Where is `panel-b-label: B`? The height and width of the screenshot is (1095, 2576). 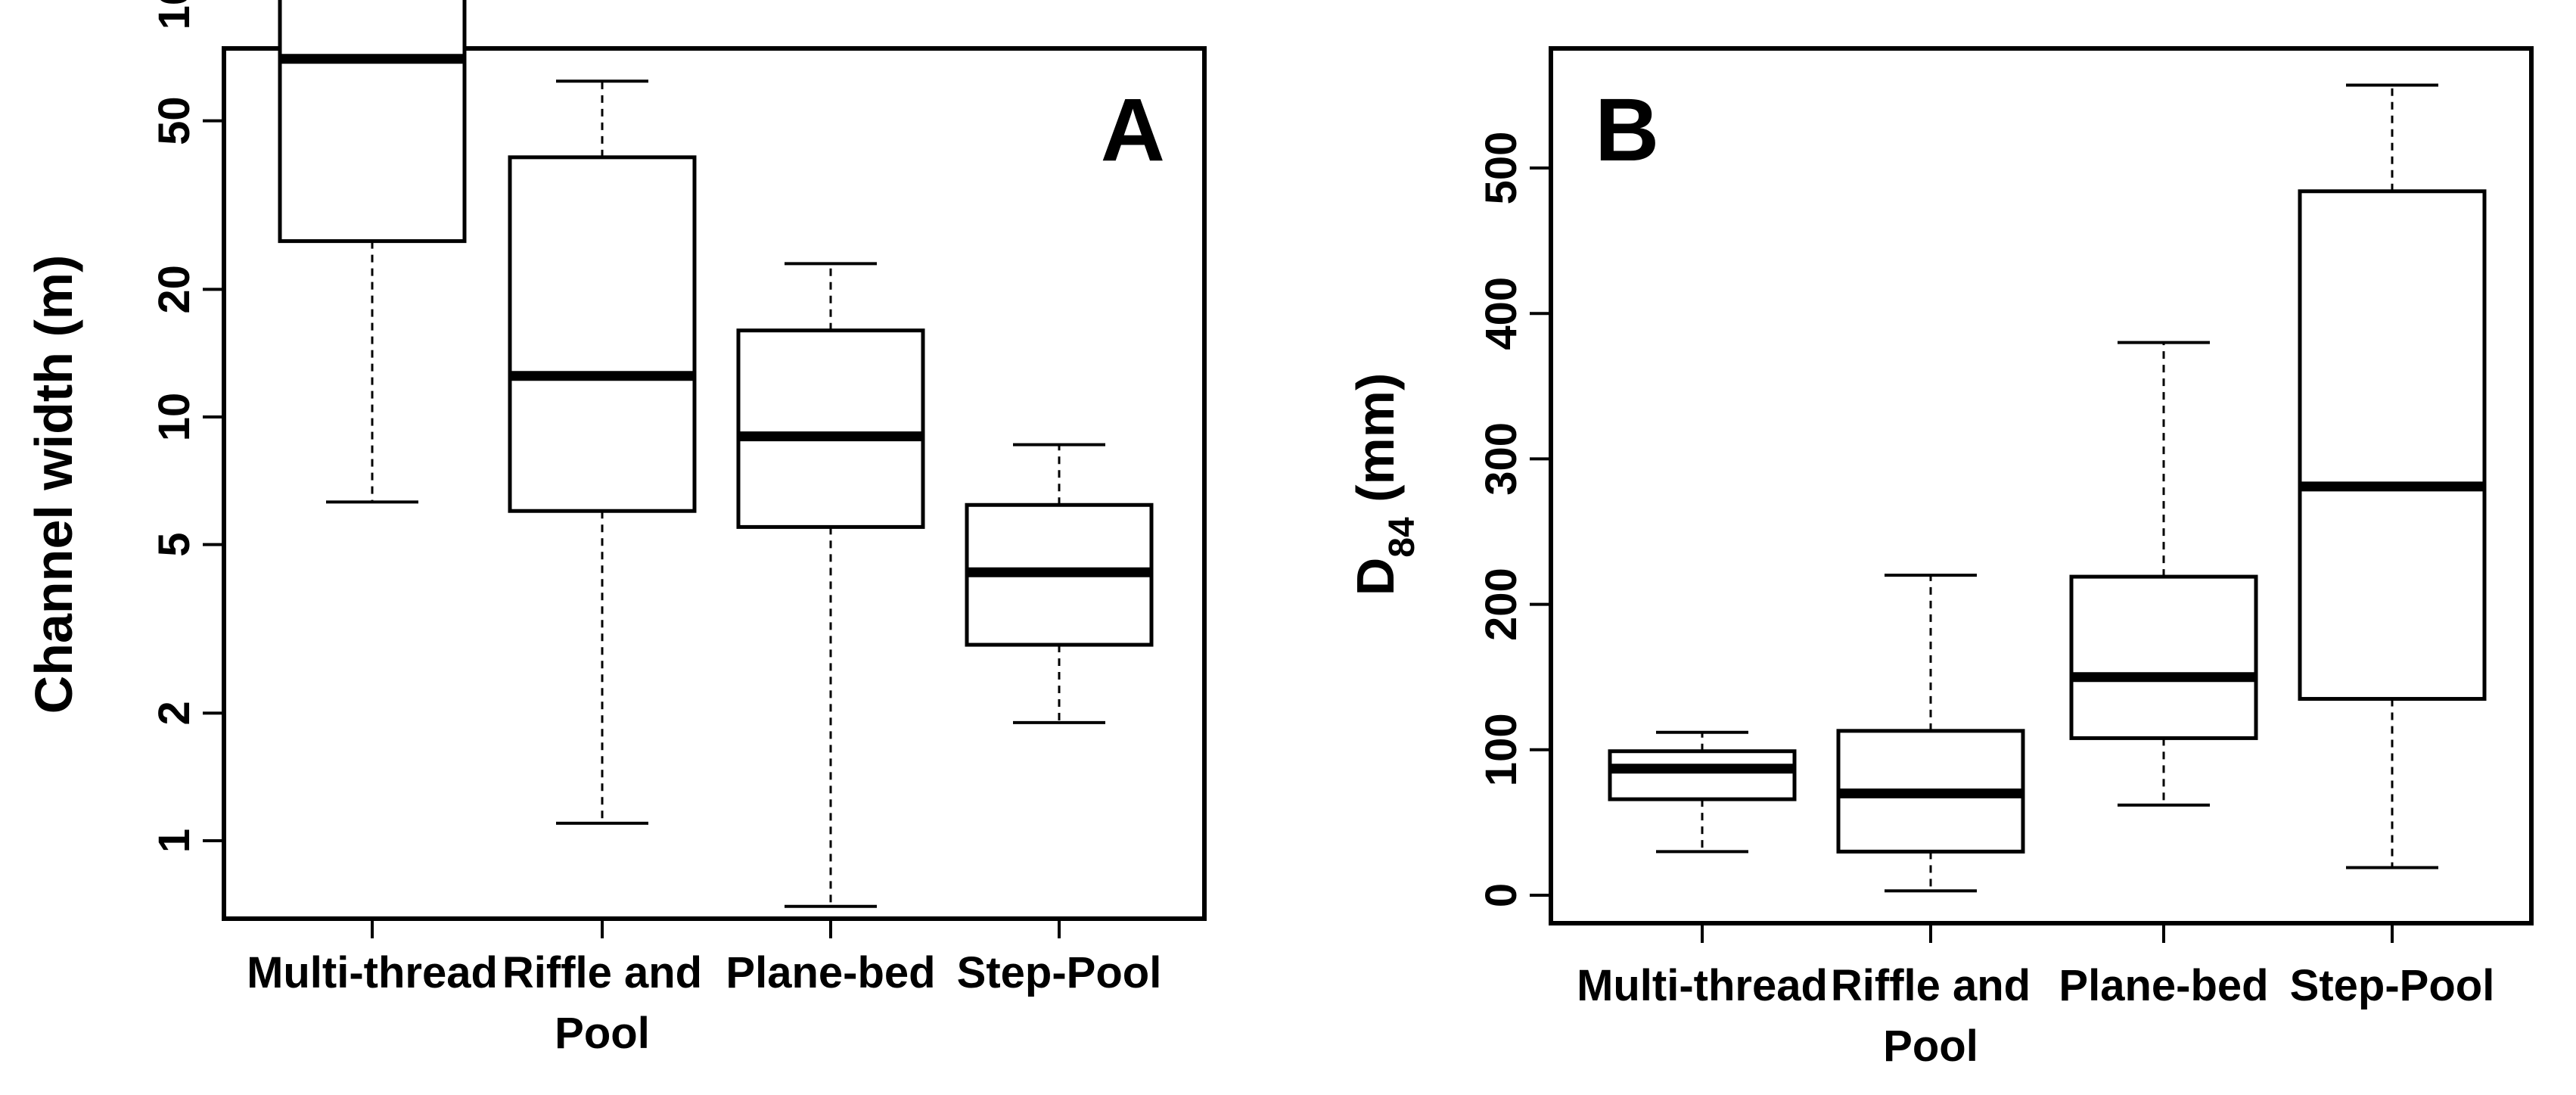
panel-b-label: B is located at coordinates (1627, 130).